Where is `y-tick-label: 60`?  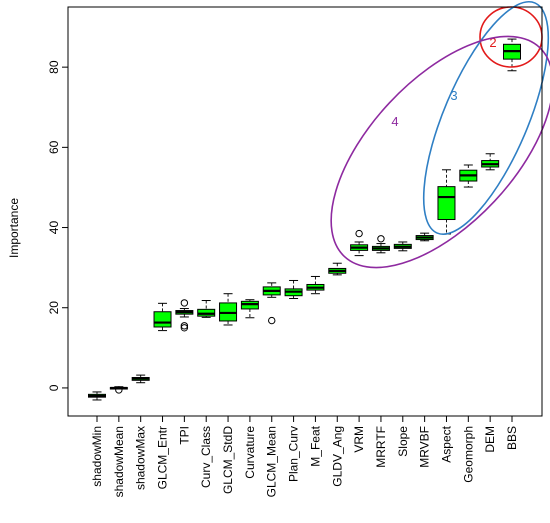 y-tick-label: 60 is located at coordinates (54, 147).